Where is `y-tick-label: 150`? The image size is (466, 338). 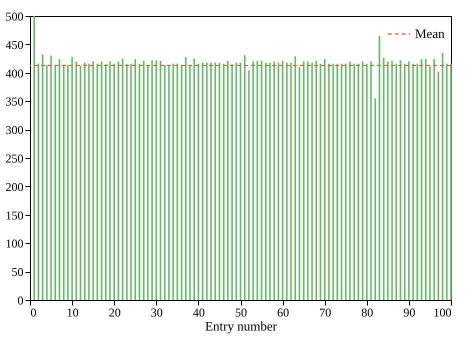 y-tick-label: 150 is located at coordinates (15, 215).